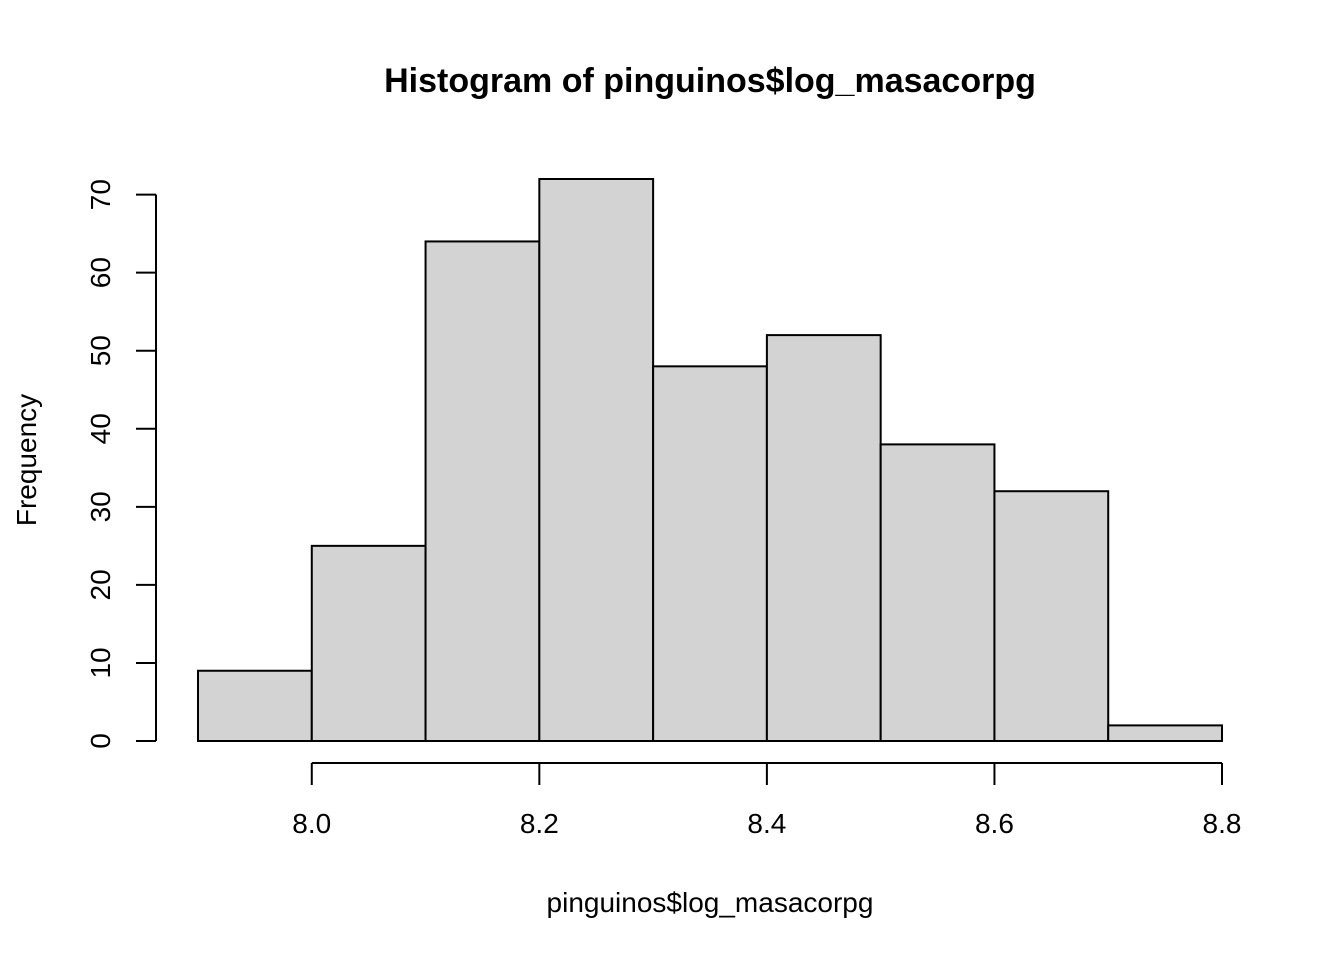 The height and width of the screenshot is (960, 1344). I want to click on y-tick-label-2: 20, so click(100, 584).